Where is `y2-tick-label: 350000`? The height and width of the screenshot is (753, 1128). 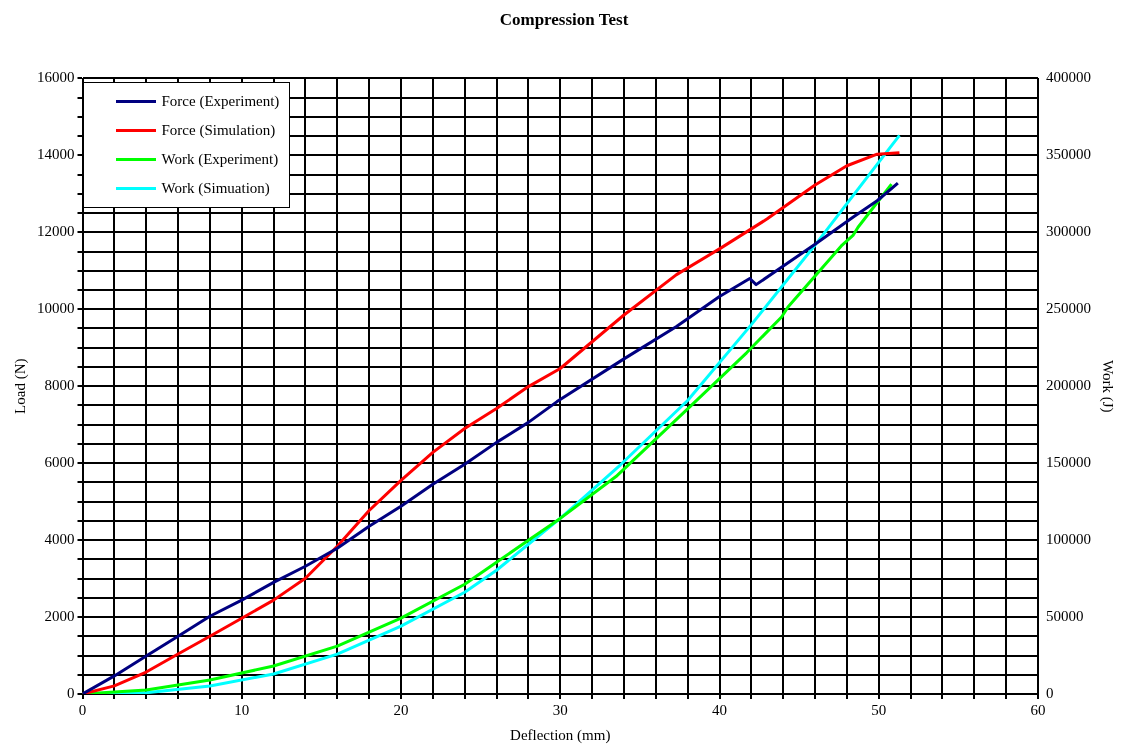
y2-tick-label: 350000 is located at coordinates (1068, 154).